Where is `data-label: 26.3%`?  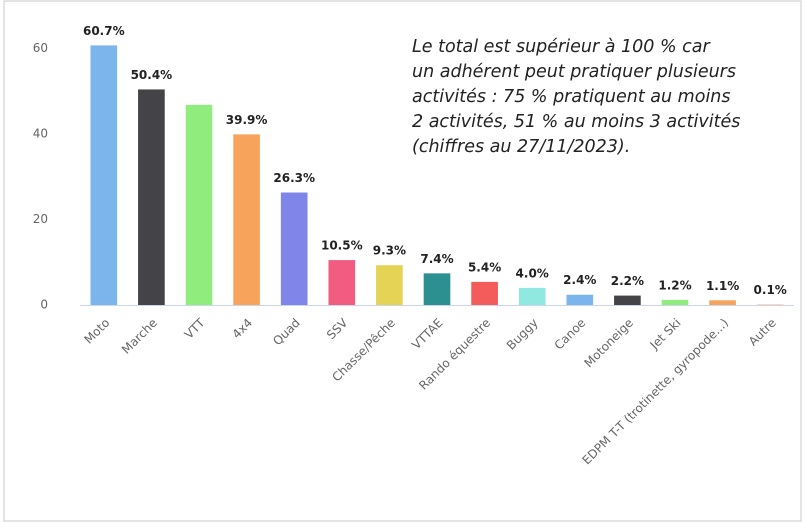 data-label: 26.3% is located at coordinates (294, 178).